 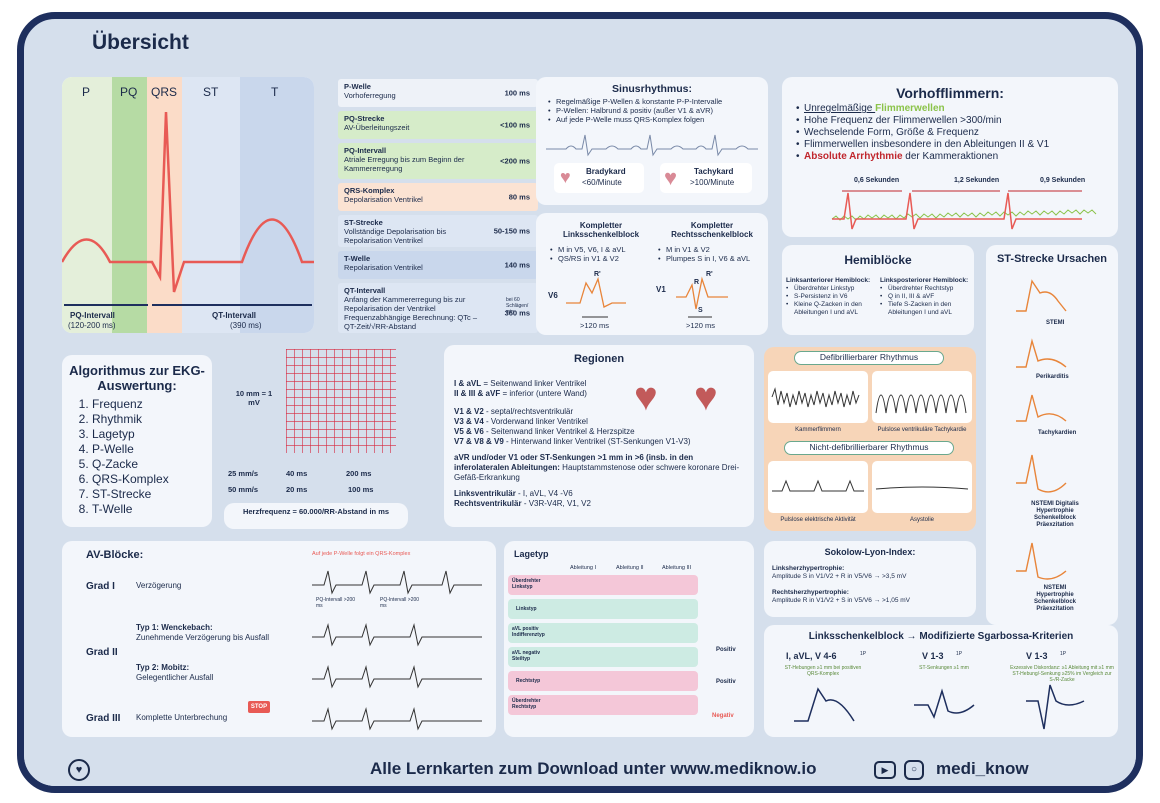 What do you see at coordinates (246, 325) in the screenshot?
I see `qt-interval-range: (390 ms)` at bounding box center [246, 325].